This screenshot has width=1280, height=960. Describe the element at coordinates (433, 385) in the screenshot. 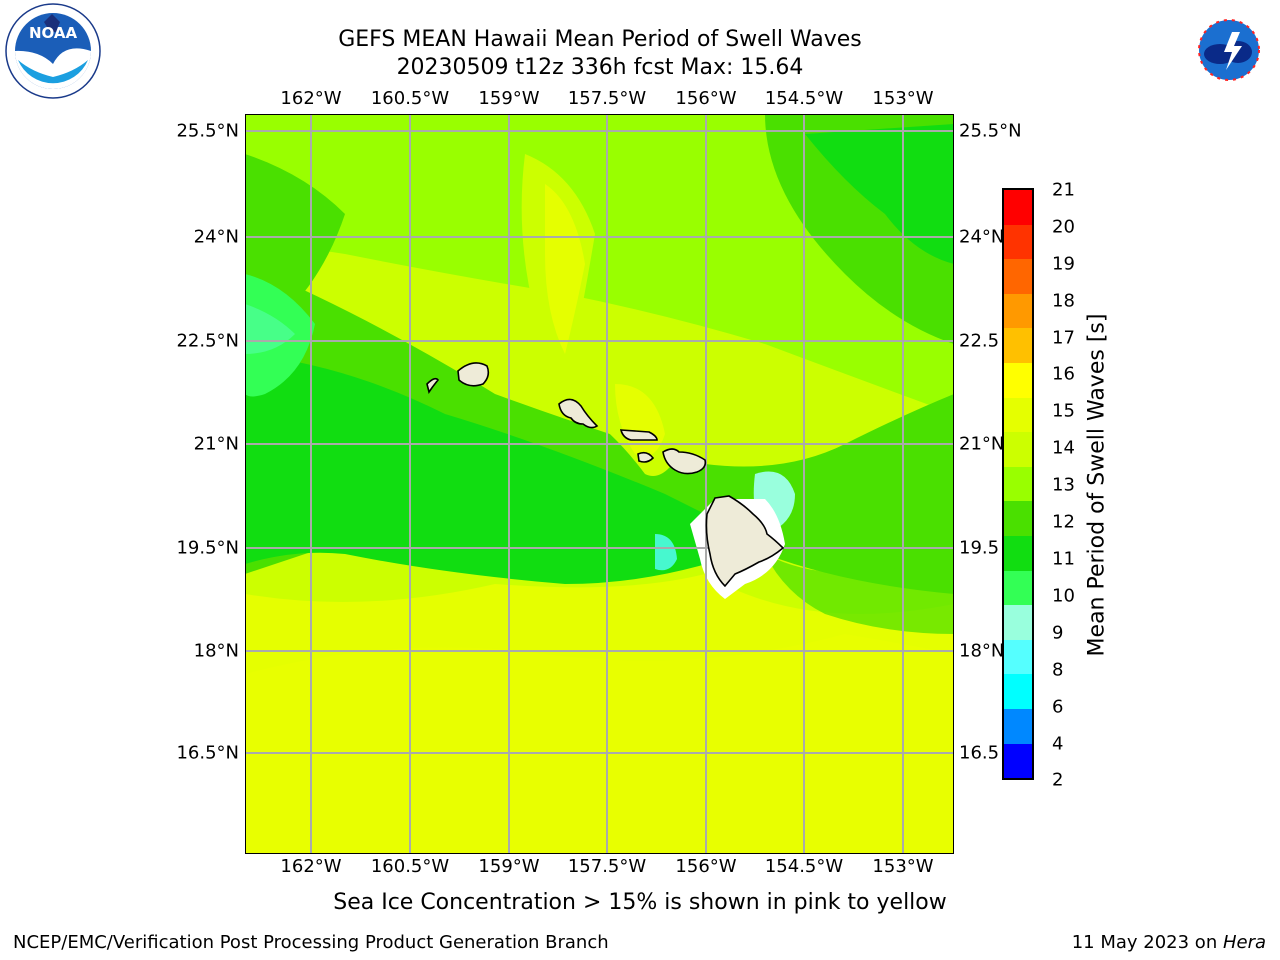

I see `island-niihau` at that location.